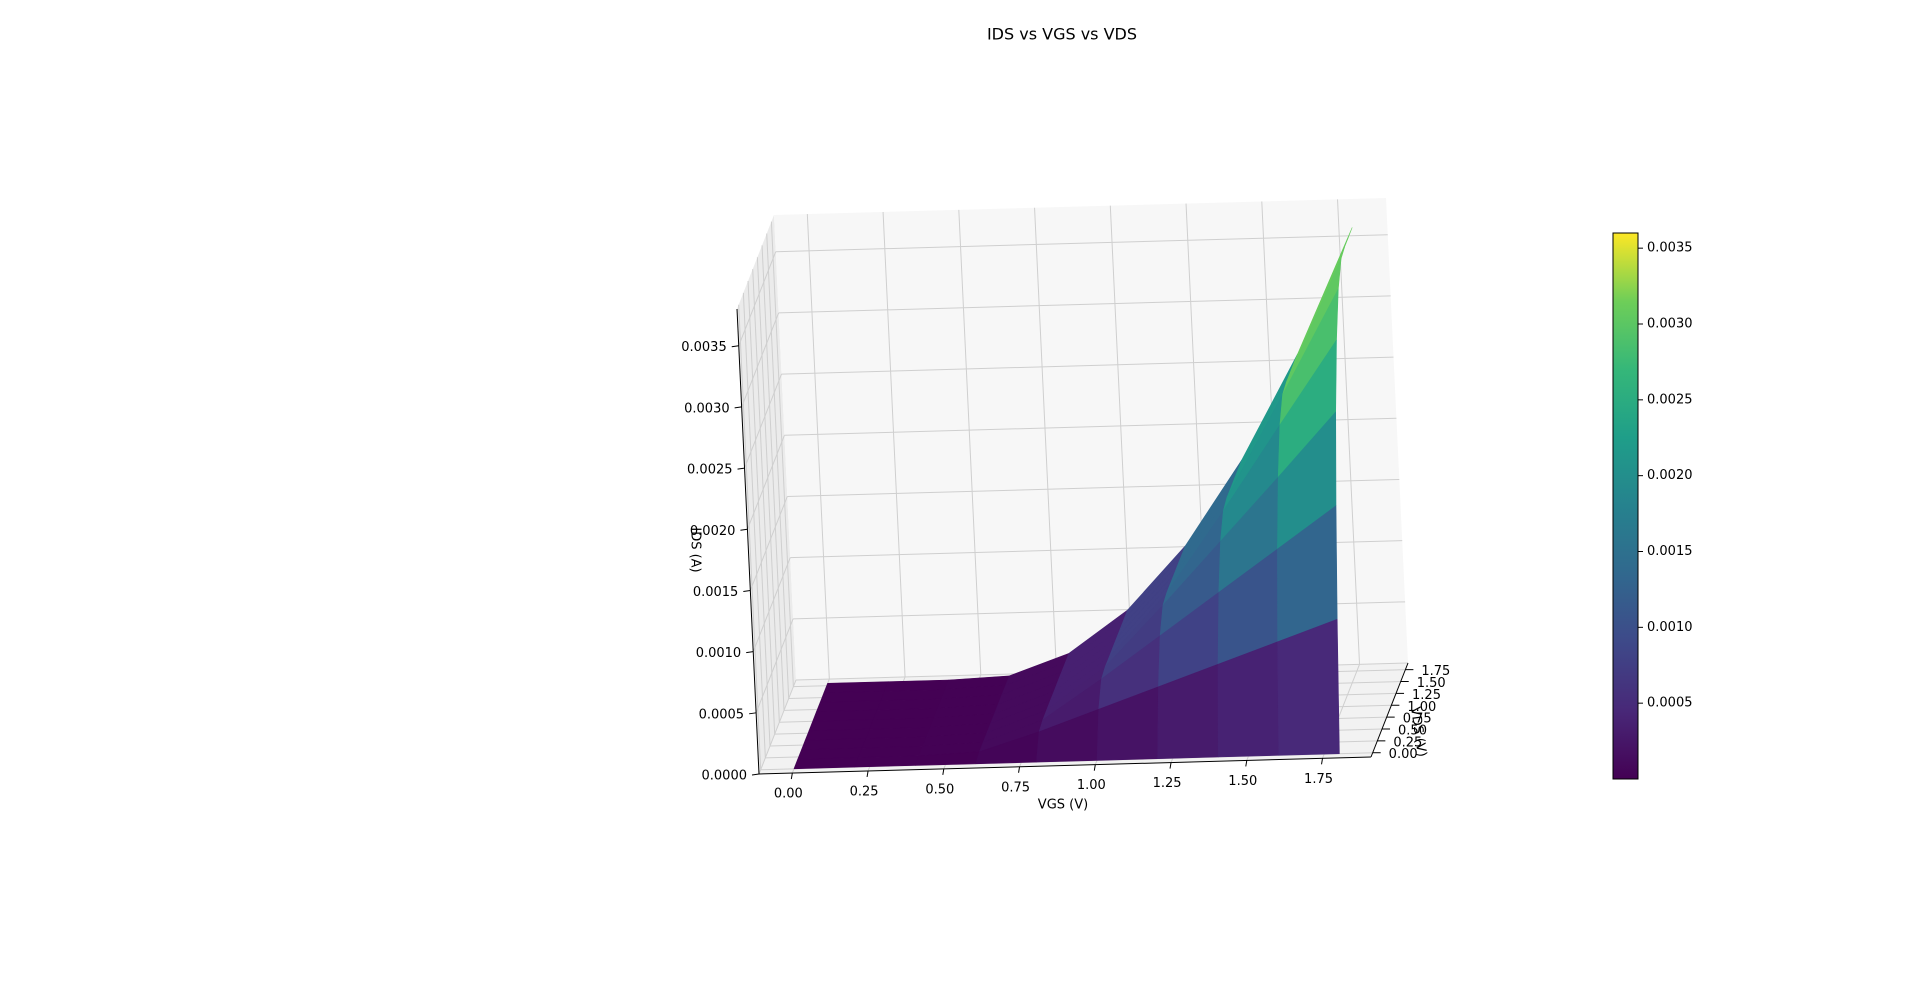 The height and width of the screenshot is (983, 1920). Describe the element at coordinates (1670, 703) in the screenshot. I see `colorbar-tick-label: 0.0005` at that location.